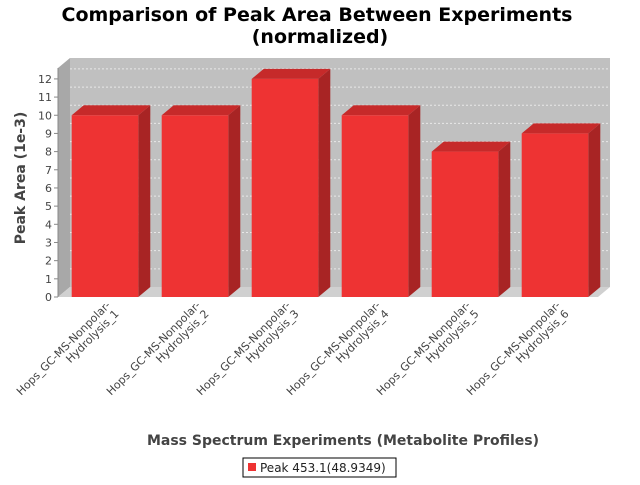  I want to click on legend: Peak 453.1(48.9349), so click(319, 467).